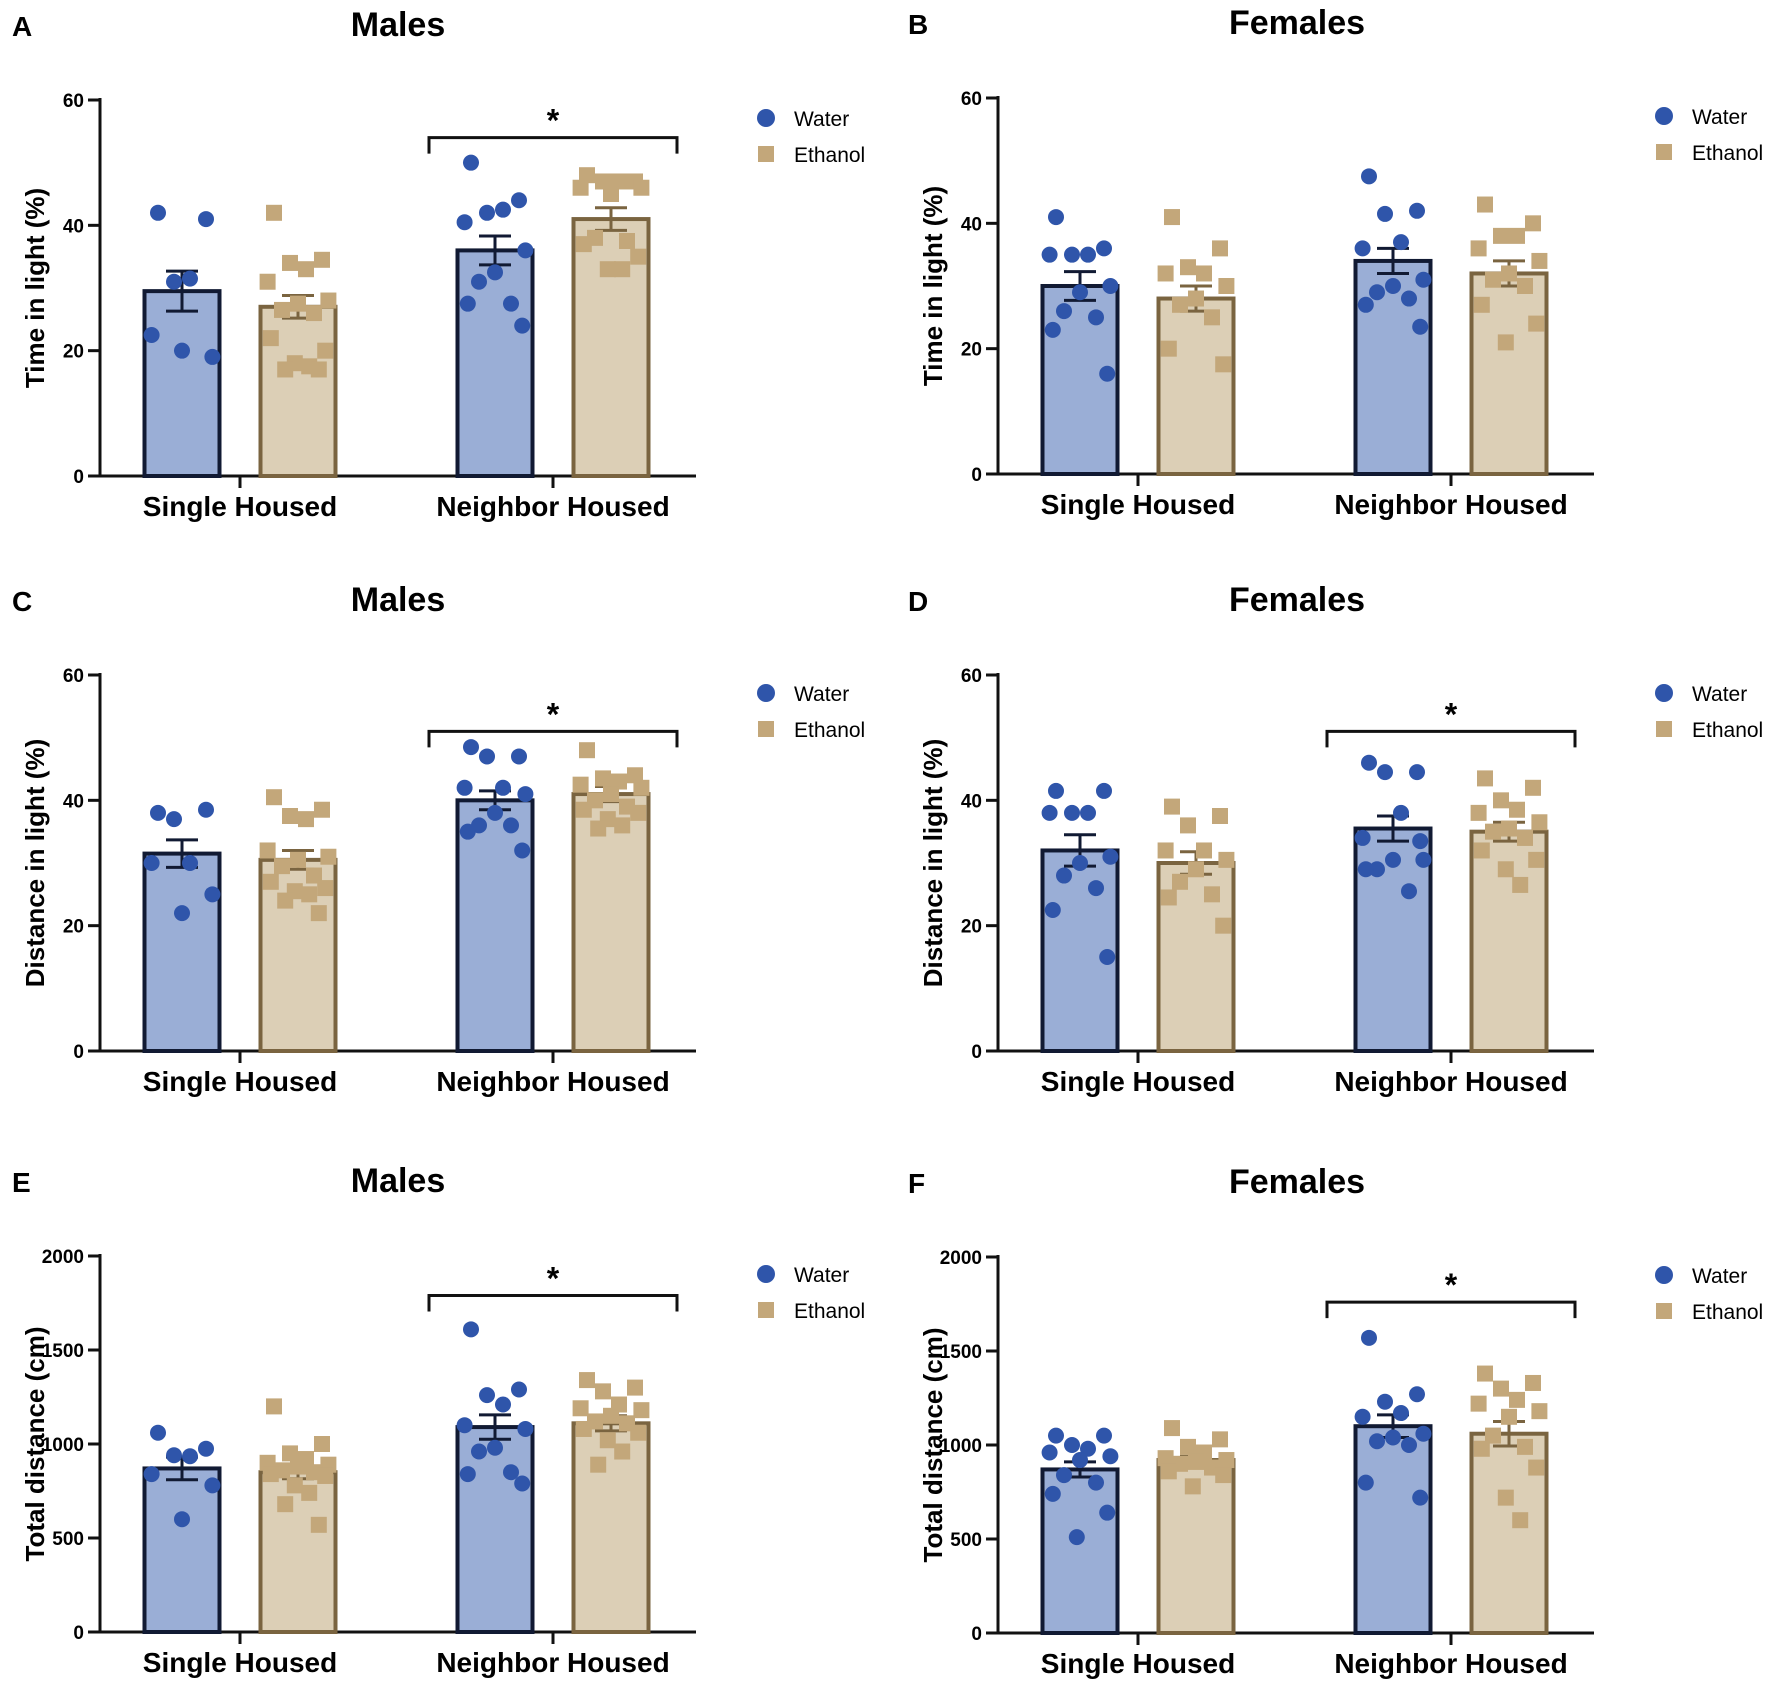 The image size is (1772, 1690). What do you see at coordinates (933, 863) in the screenshot?
I see `y-axis-label: Distance in light (%)` at bounding box center [933, 863].